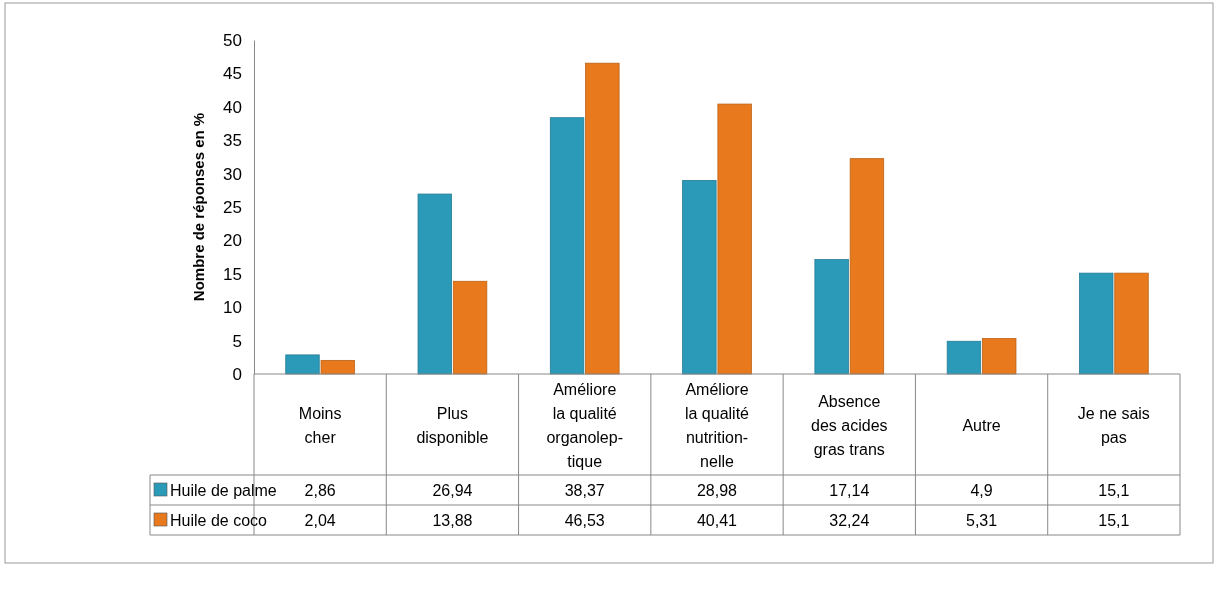 Image resolution: width=1221 pixels, height=600 pixels. Describe the element at coordinates (232, 241) in the screenshot. I see `y-tick-label: 20` at that location.